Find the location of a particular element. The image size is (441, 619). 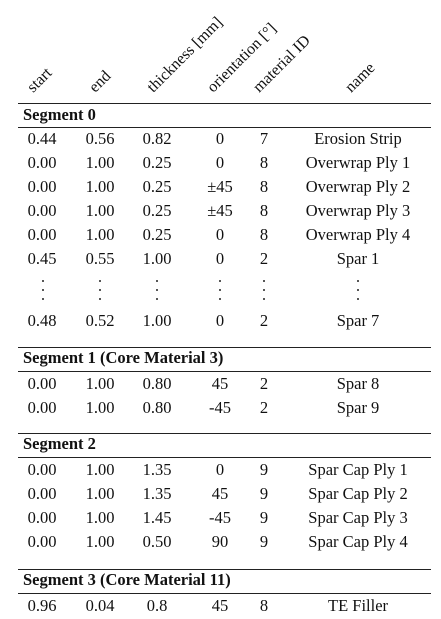

table-row: 0.00 1.00 0.25 0 8 Overwrap Ply 4 is located at coordinates (220, 235).